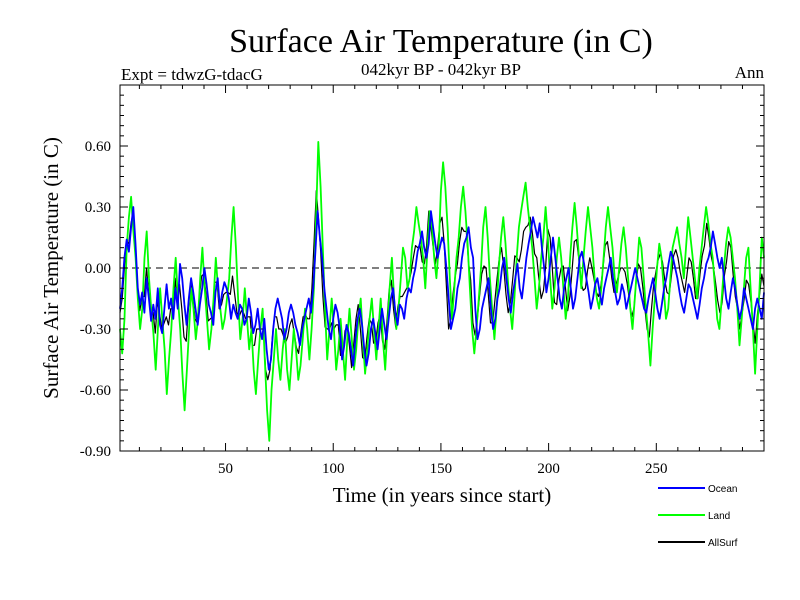  What do you see at coordinates (98, 269) in the screenshot?
I see `y-tick-label: 0.00` at bounding box center [98, 269].